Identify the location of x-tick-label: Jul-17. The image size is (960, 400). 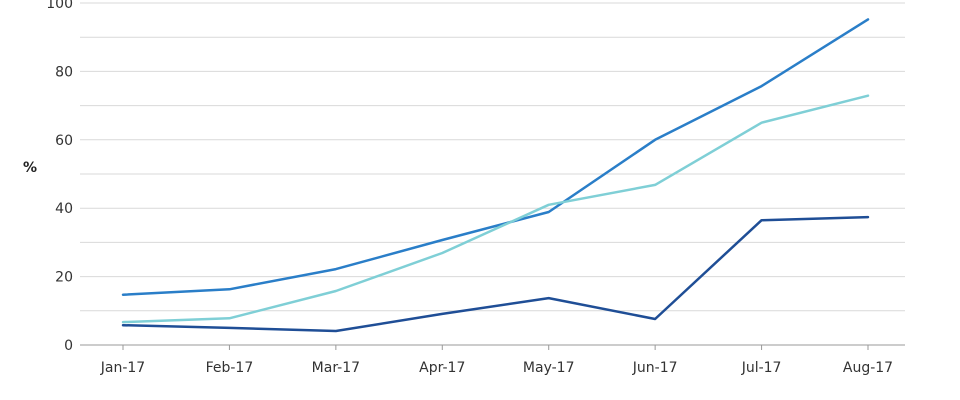
(761, 368).